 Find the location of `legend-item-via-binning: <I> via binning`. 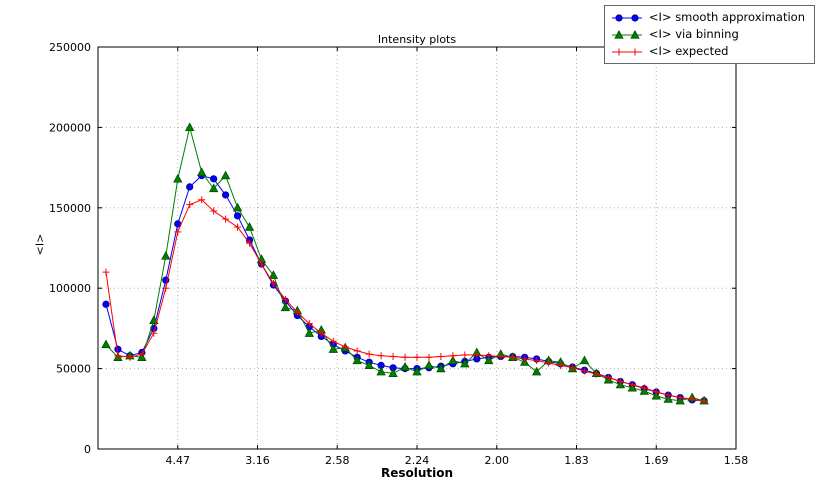

legend-item-via-binning: <I> via binning is located at coordinates (708, 34).